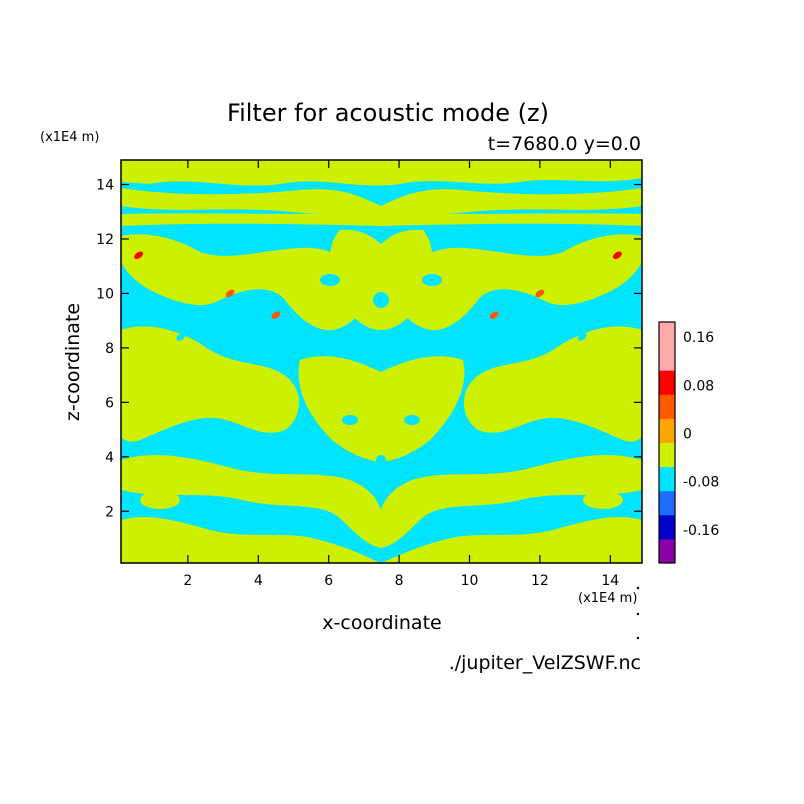  I want to click on y-tick-label: 8, so click(109, 349).